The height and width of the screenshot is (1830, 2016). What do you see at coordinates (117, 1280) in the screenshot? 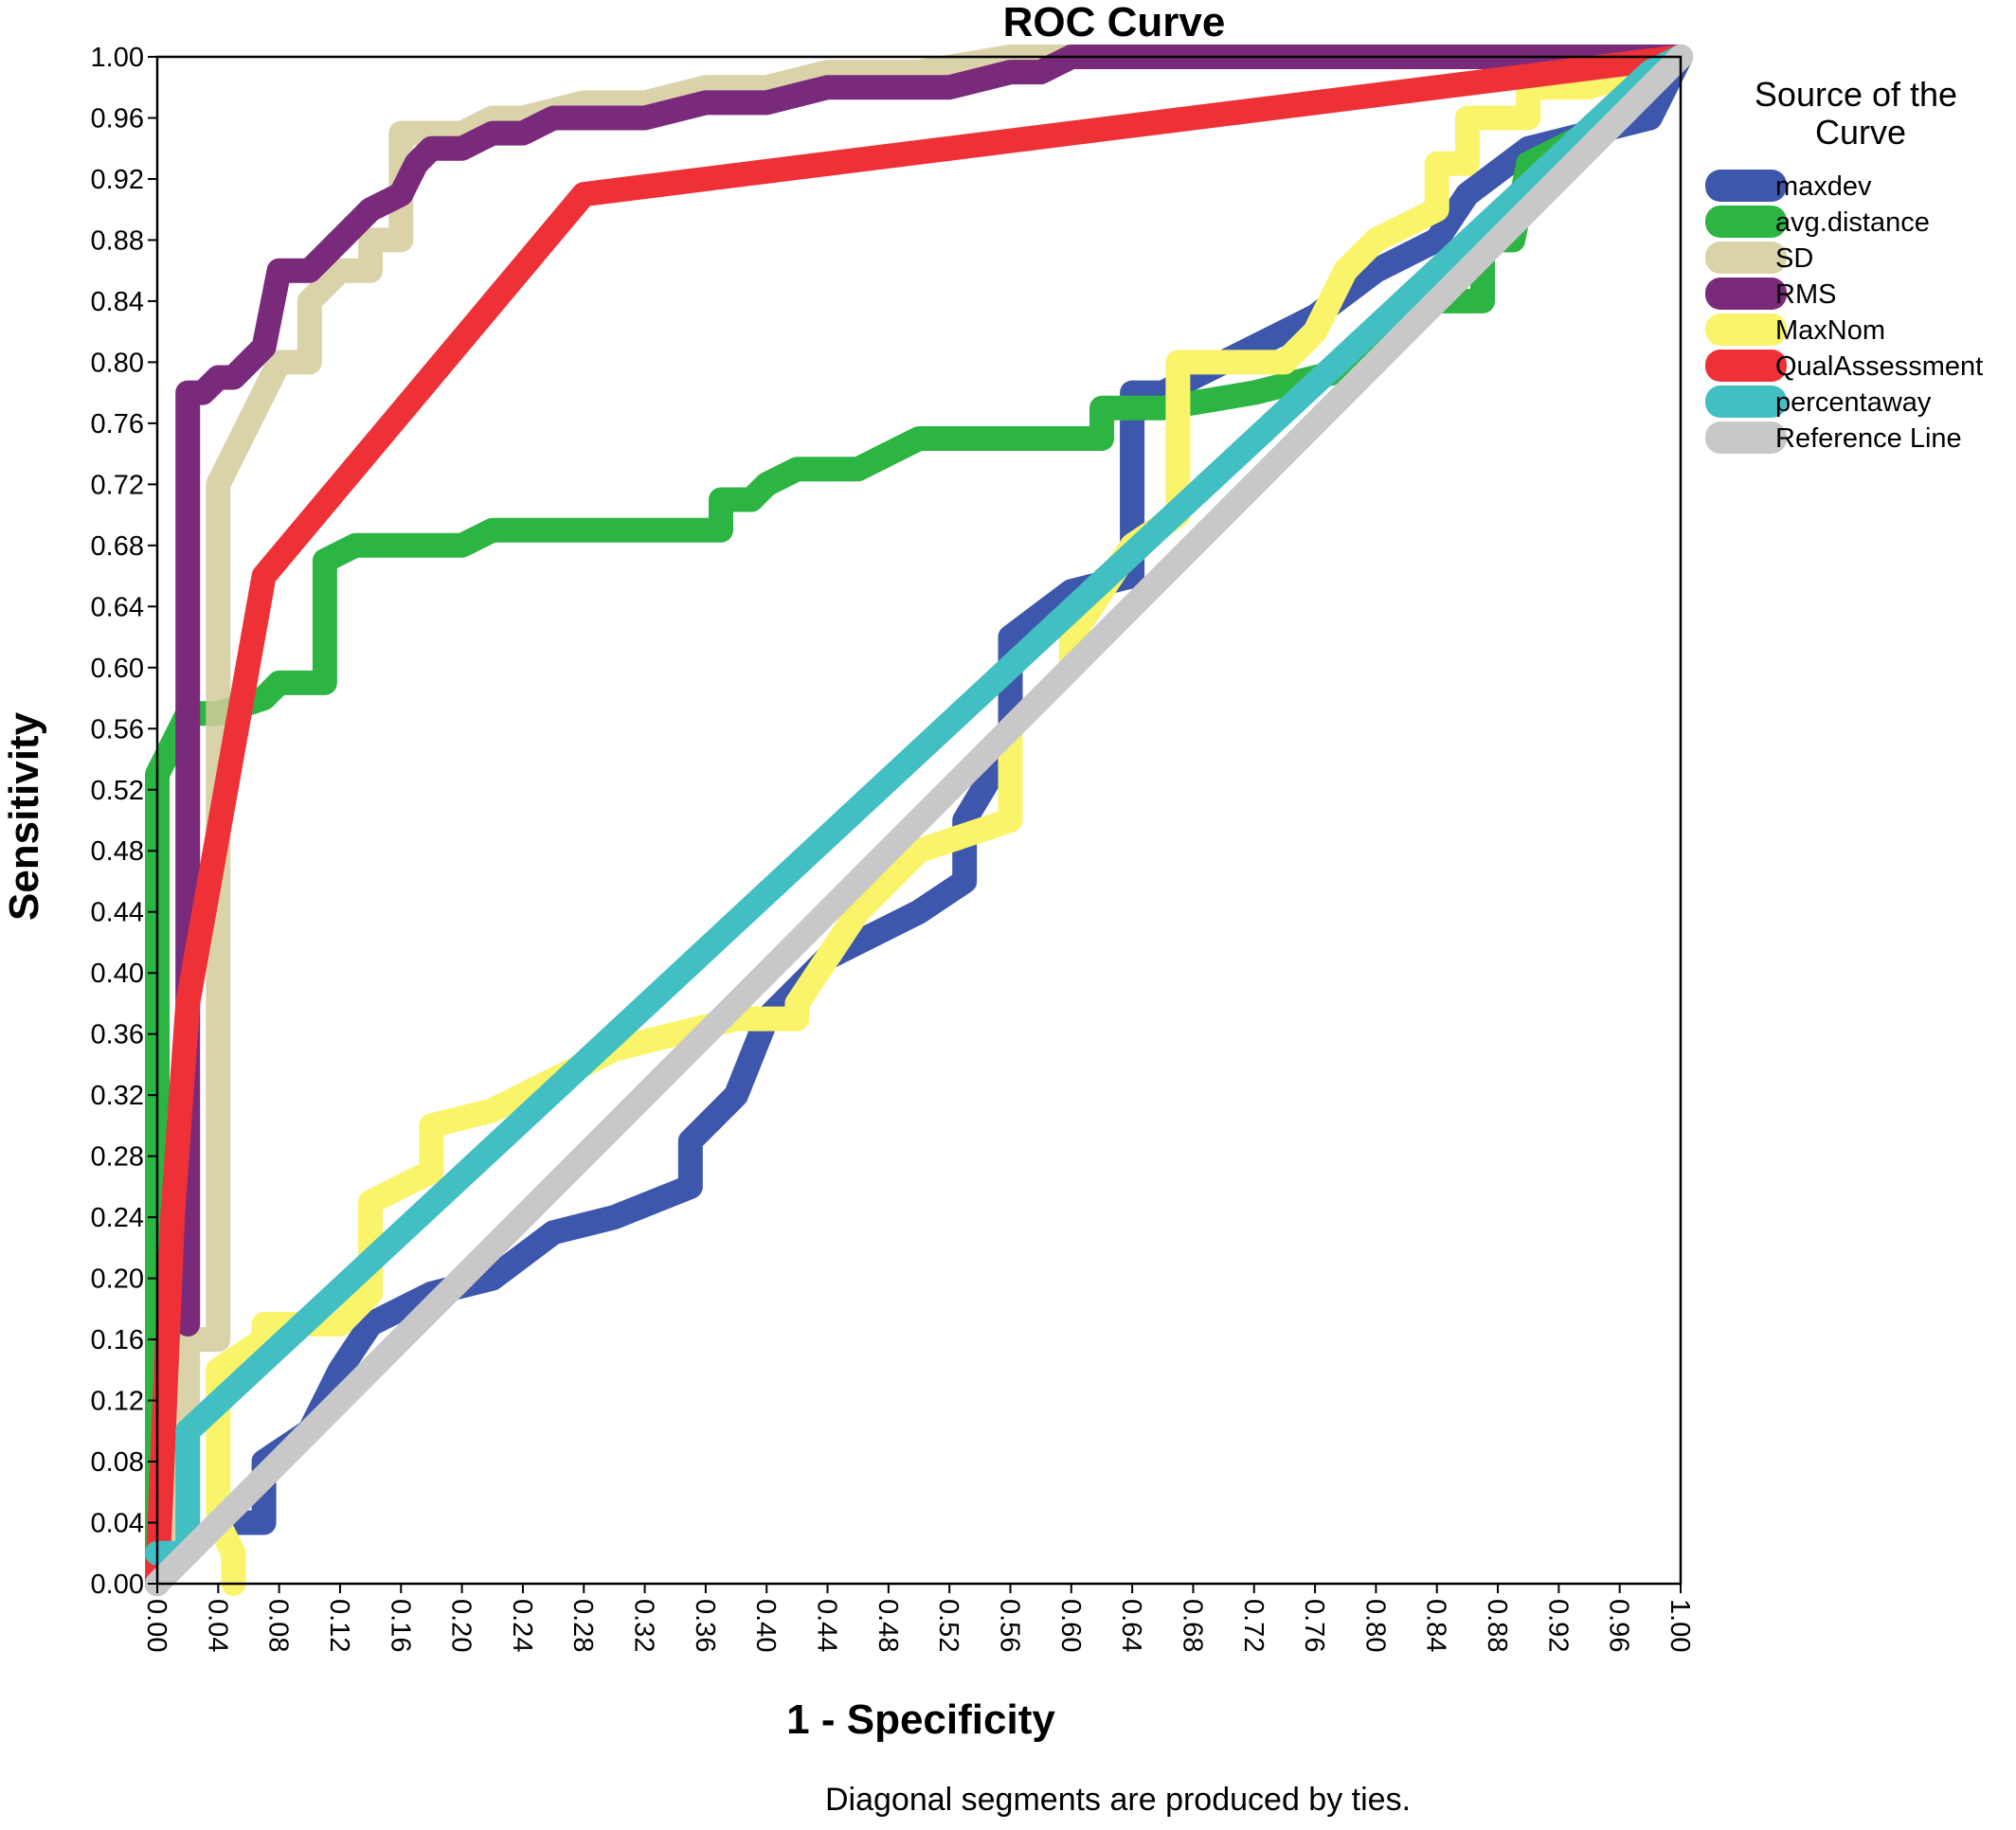
I see `y-tick-label: 0.20` at bounding box center [117, 1280].